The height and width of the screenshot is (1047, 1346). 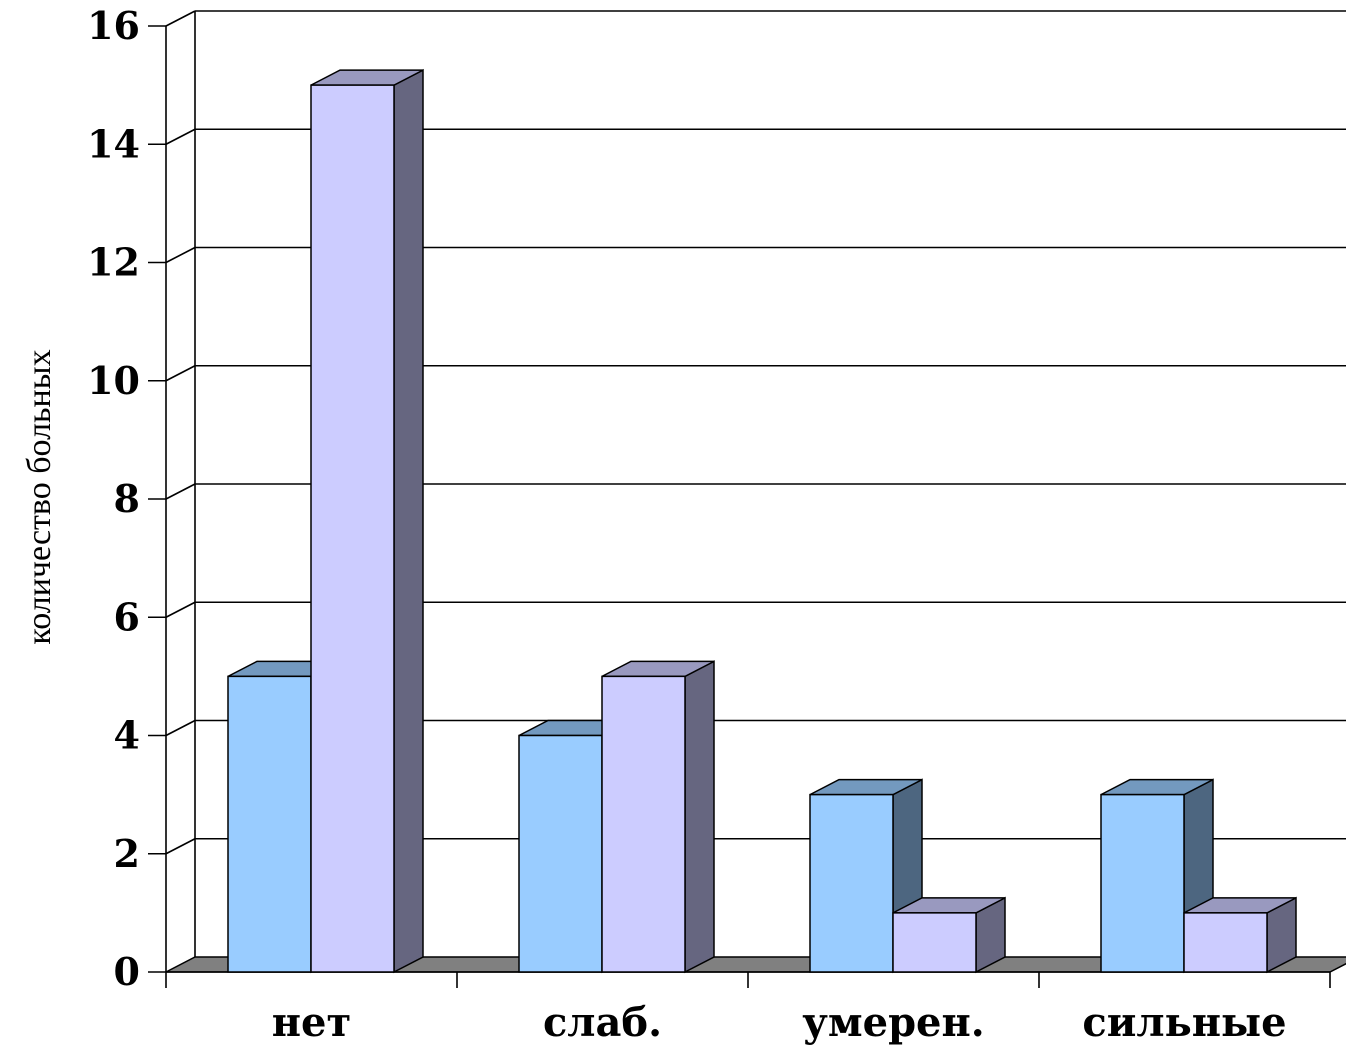 I want to click on y-tick-label: 8, so click(x=127, y=498).